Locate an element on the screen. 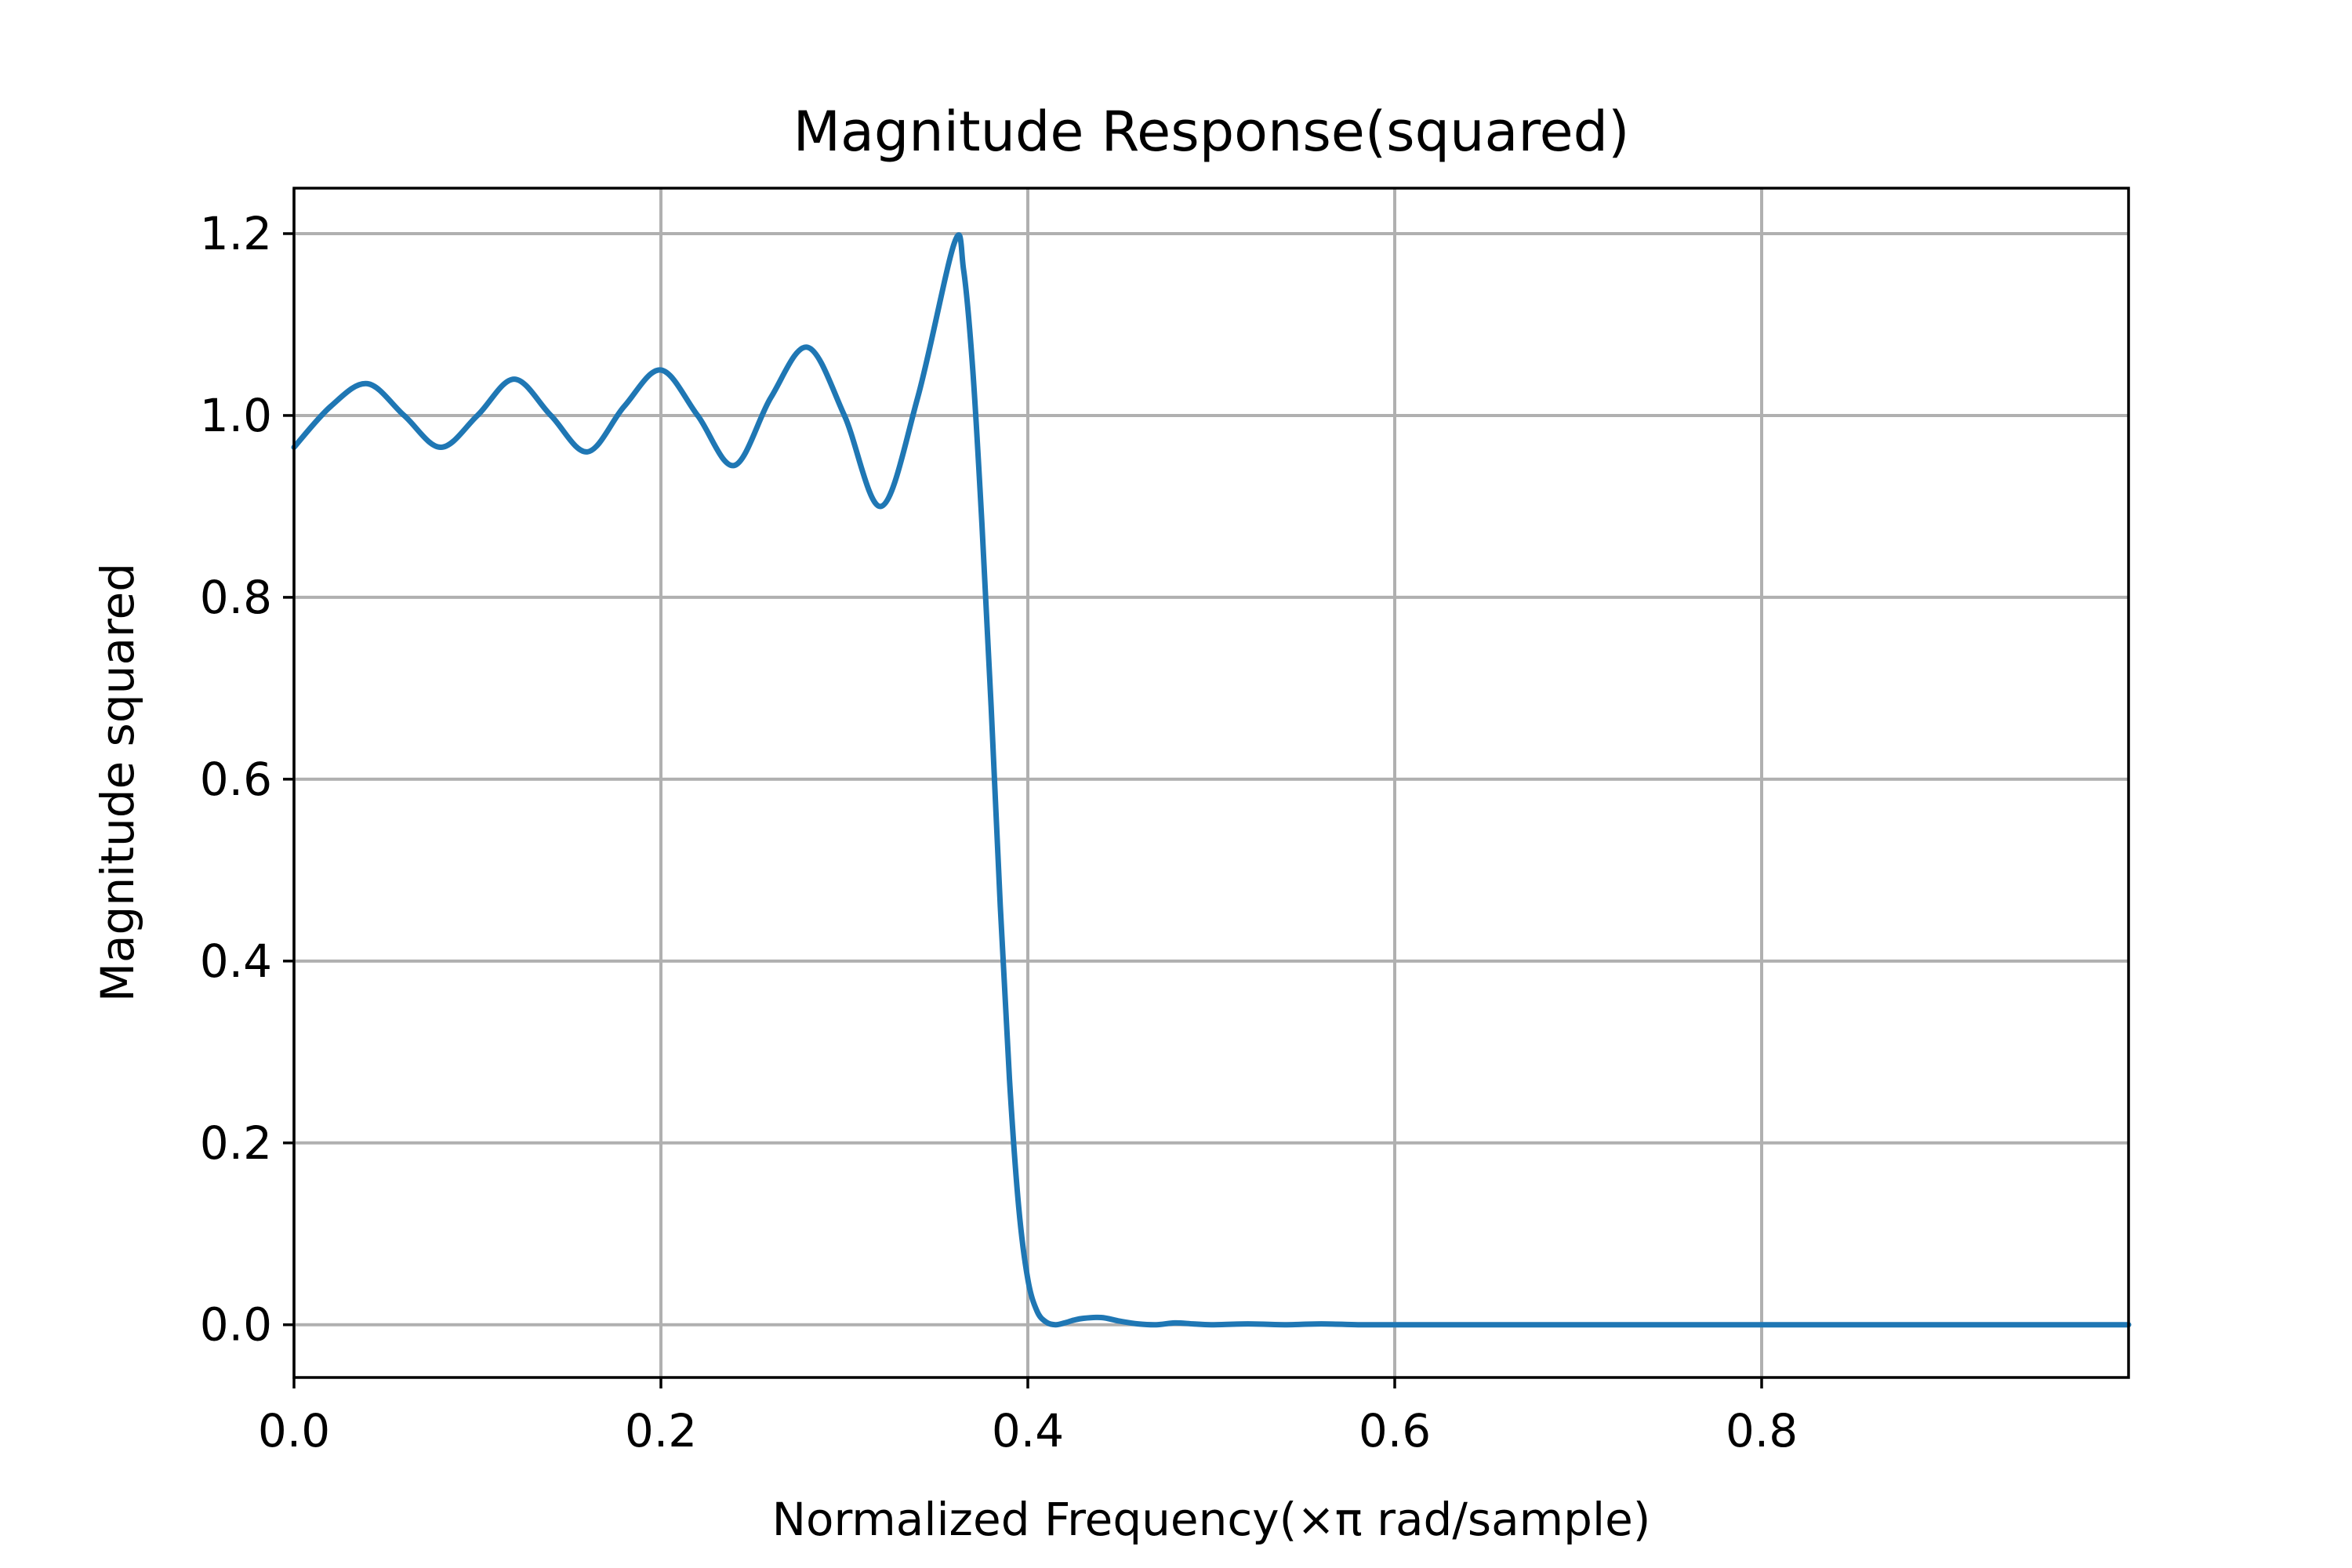 Image resolution: width=2352 pixels, height=1568 pixels. x-tick-label: 0.0 is located at coordinates (294, 1430).